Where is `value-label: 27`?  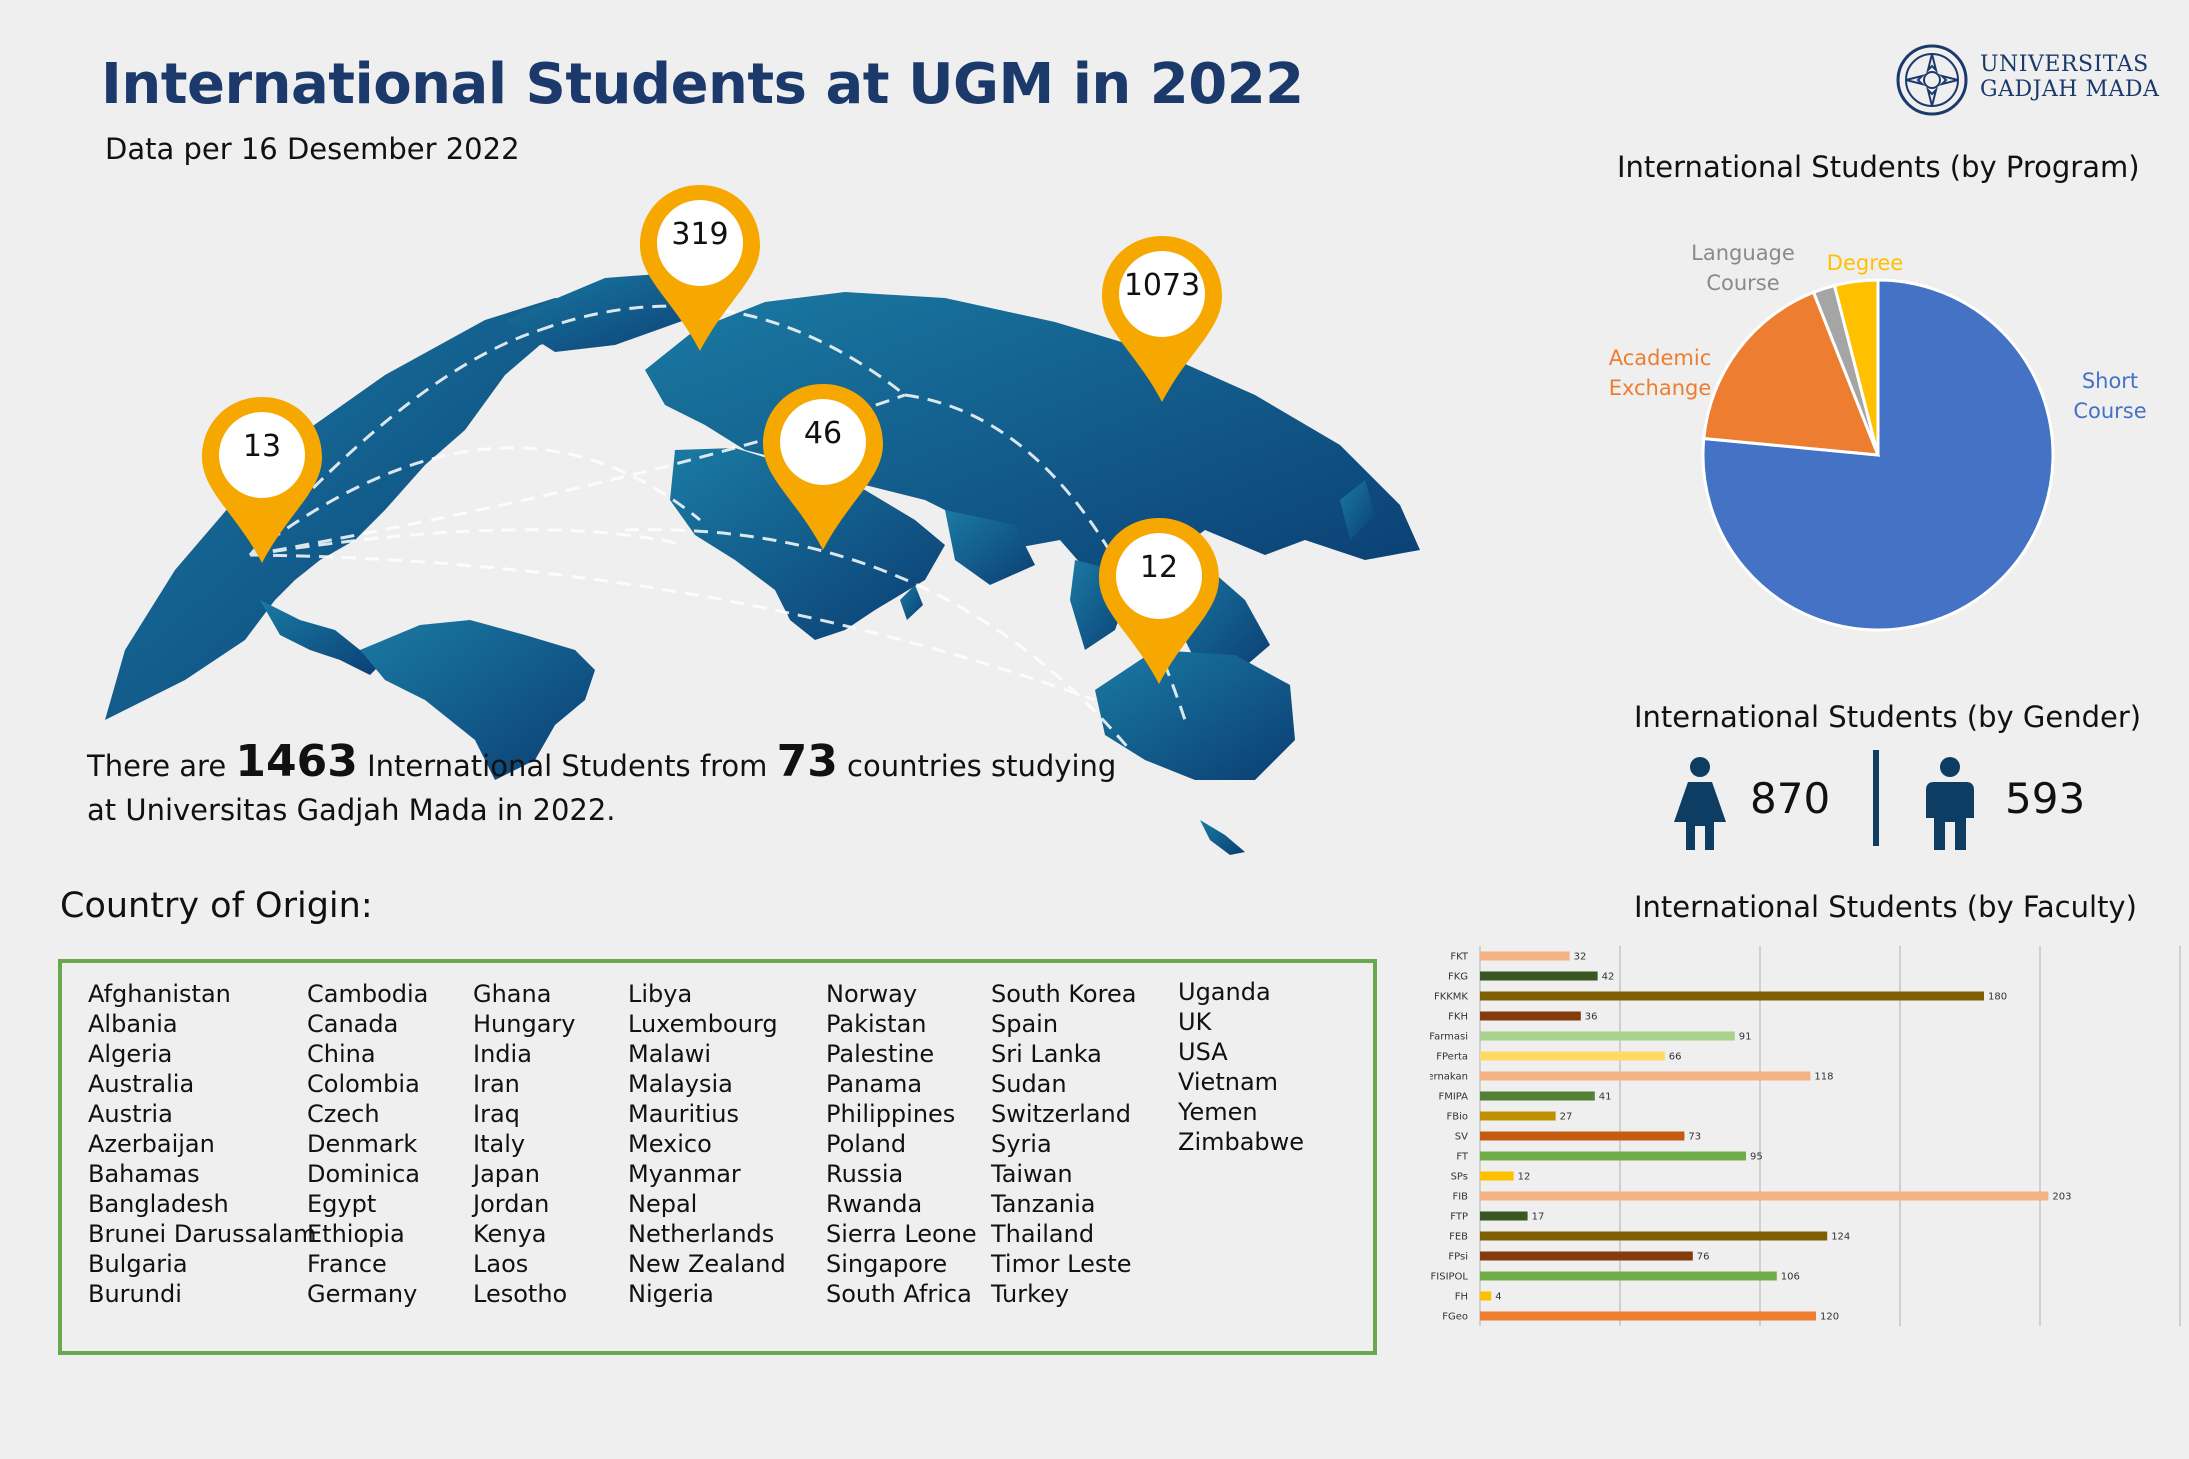
value-label: 27 is located at coordinates (1566, 1117).